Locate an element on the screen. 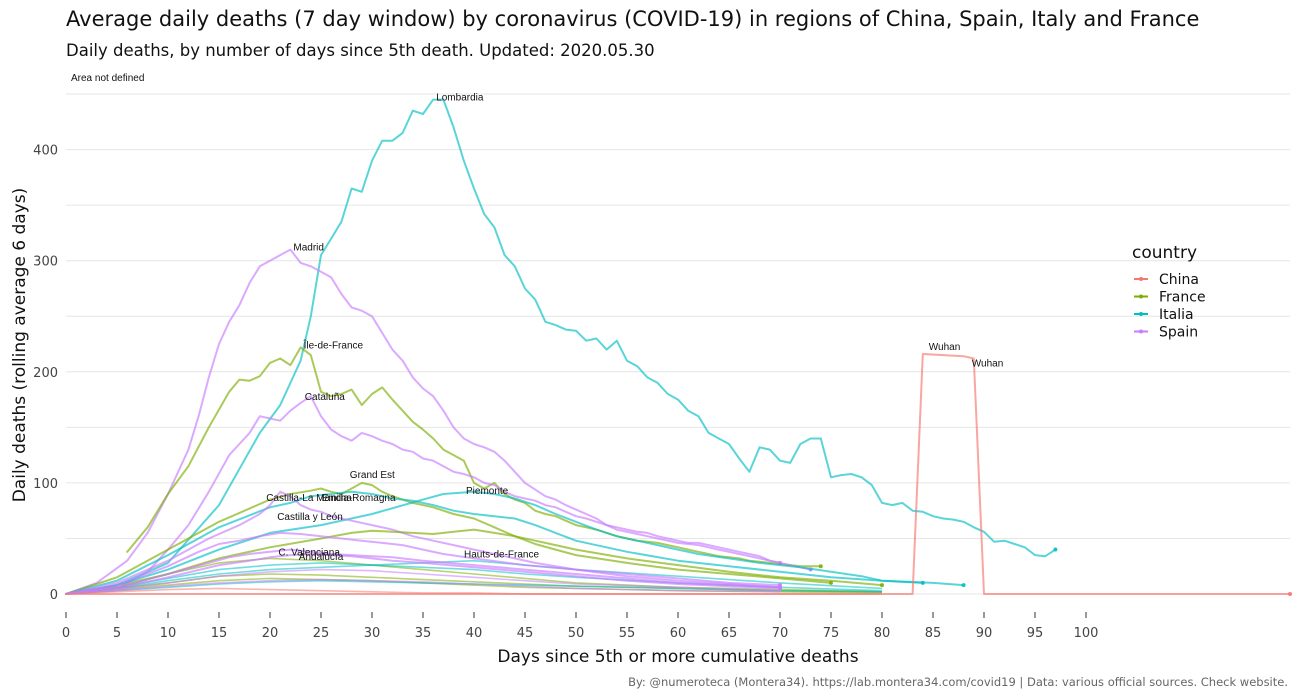  region-label: Grand Est is located at coordinates (372, 475).